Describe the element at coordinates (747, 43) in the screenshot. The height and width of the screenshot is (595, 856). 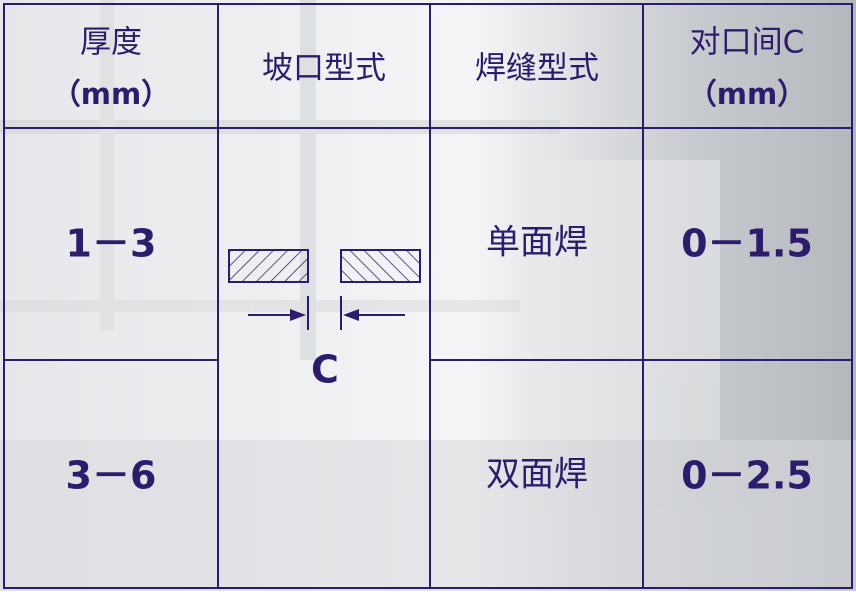
I see `header-cell: 对口间C` at that location.